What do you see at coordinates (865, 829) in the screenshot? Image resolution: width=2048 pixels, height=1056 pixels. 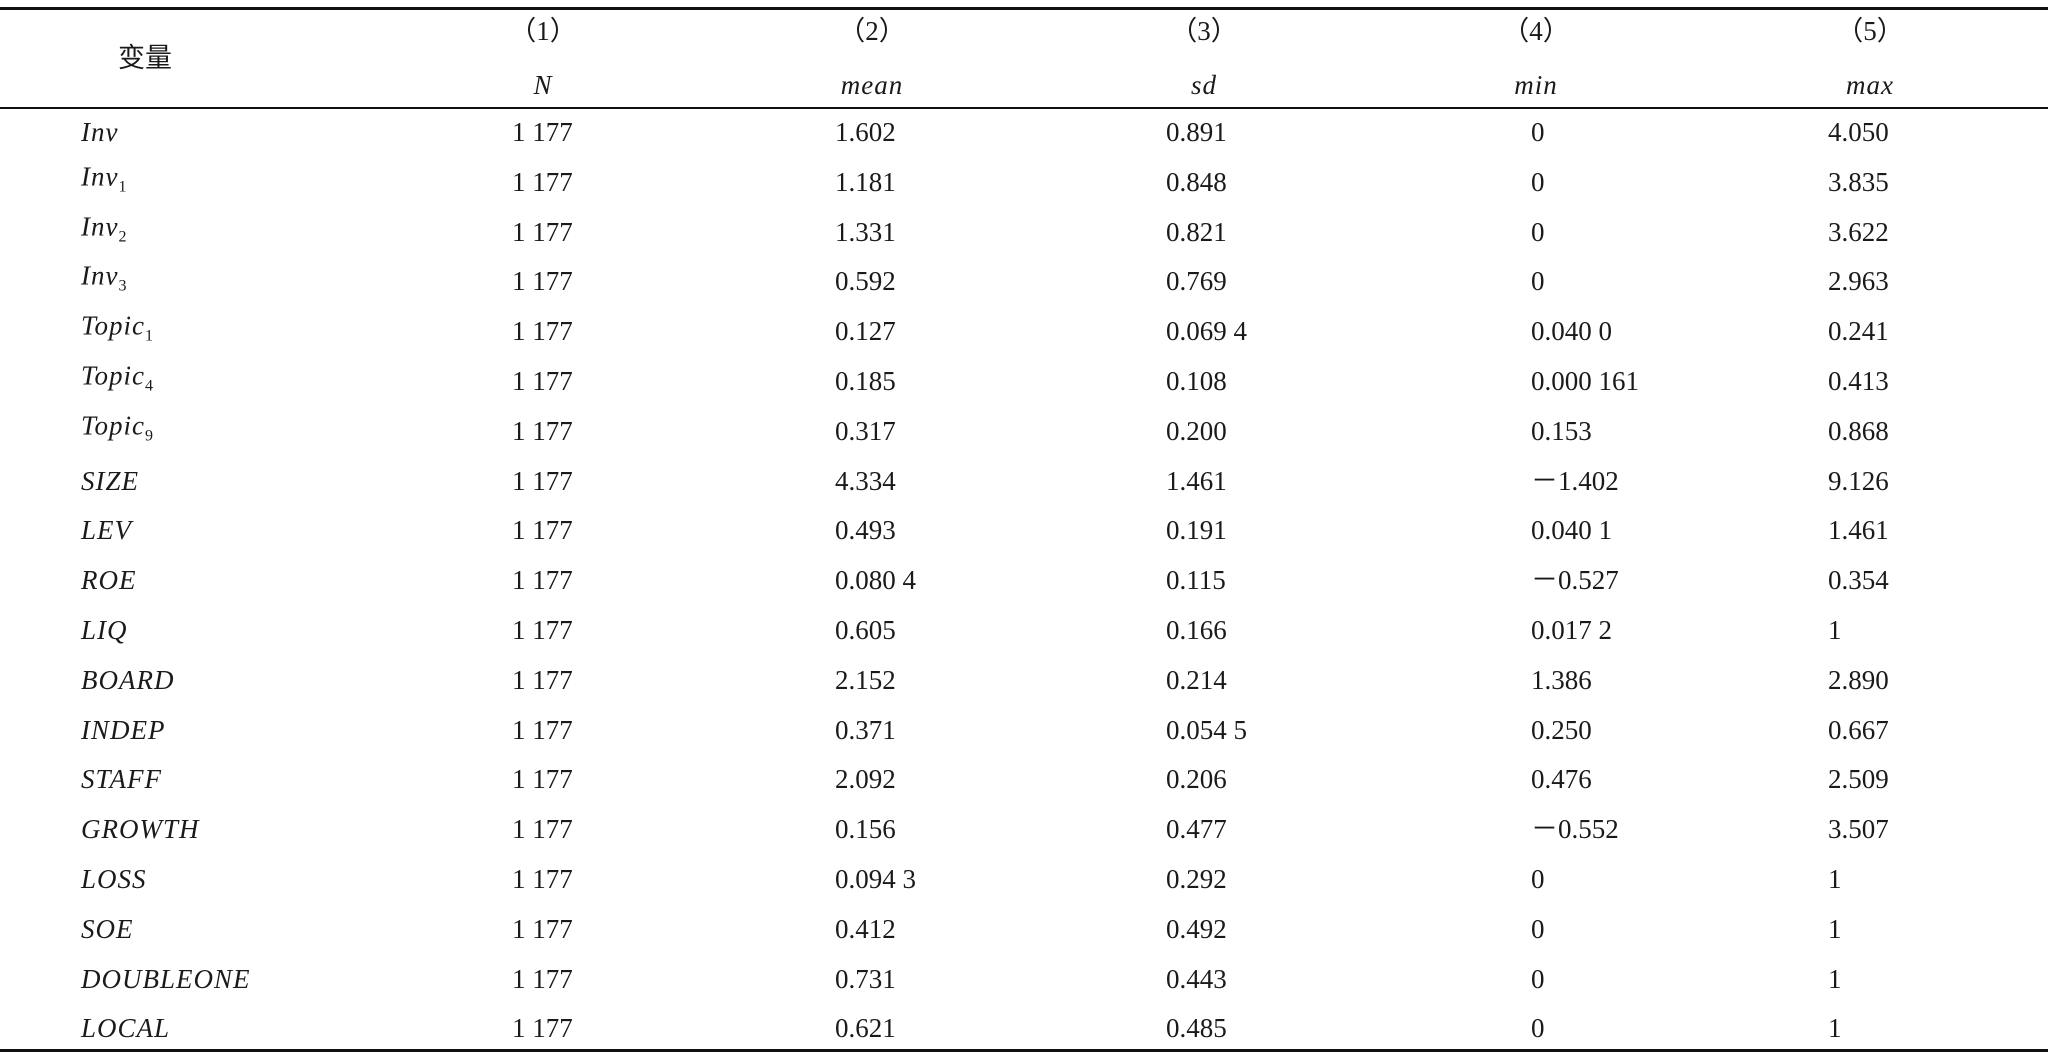 I see `value-cell: 0.156` at bounding box center [865, 829].